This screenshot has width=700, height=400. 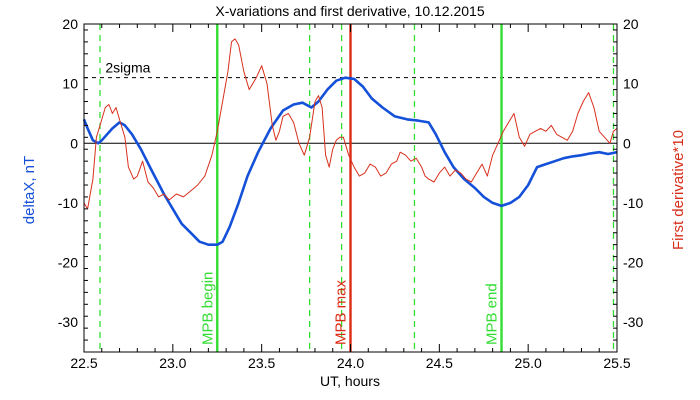 I want to click on x-axis-label: UT, hours, so click(x=350, y=381).